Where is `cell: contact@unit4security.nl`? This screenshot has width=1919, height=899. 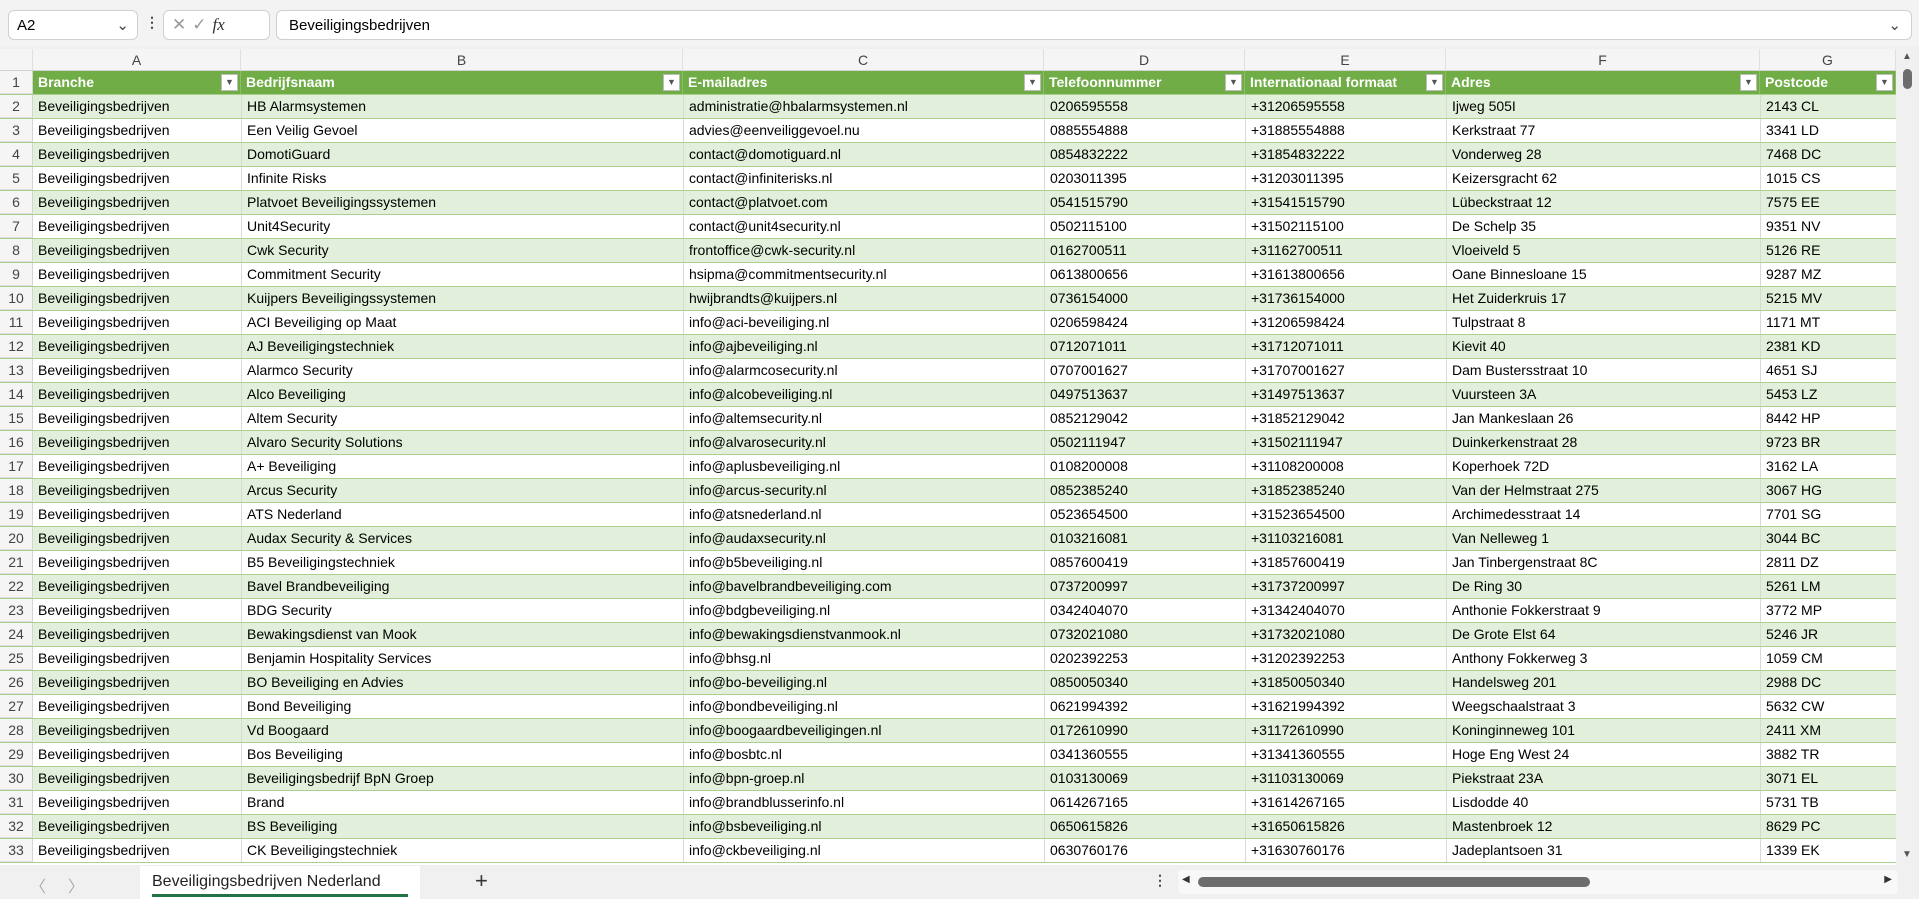 cell: contact@unit4security.nl is located at coordinates (863, 226).